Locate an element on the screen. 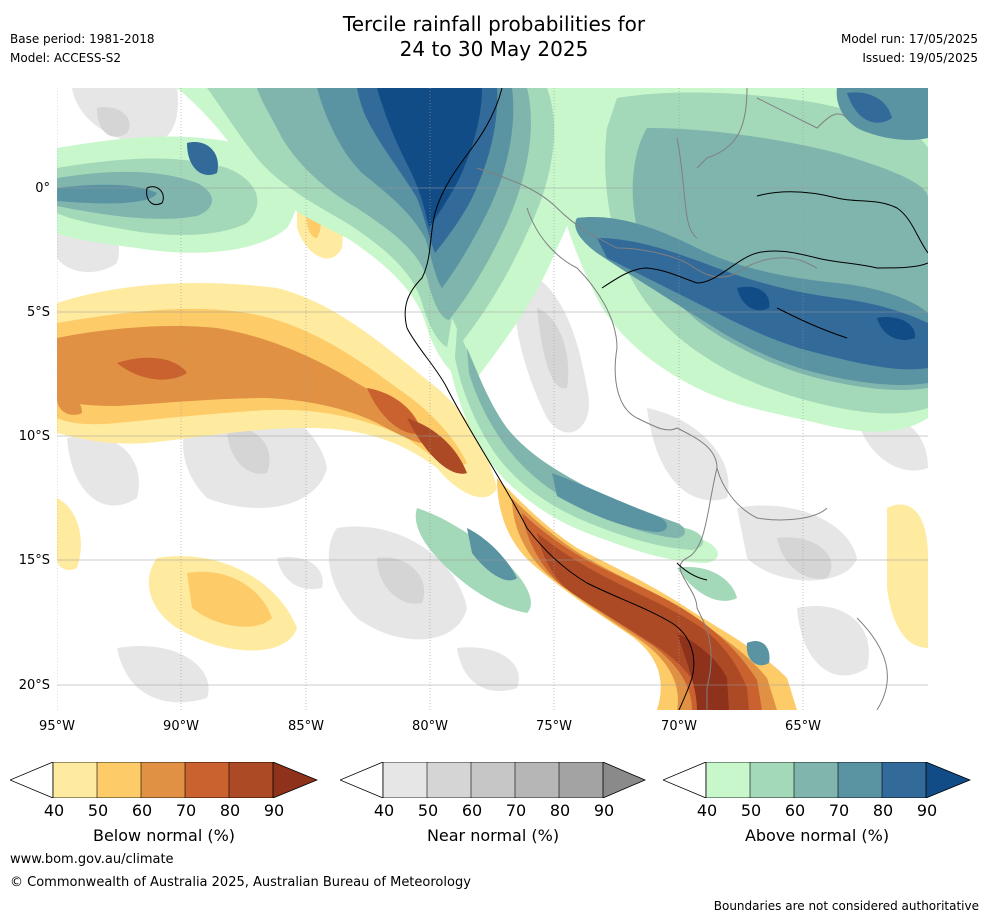  model-run: Model run: 17/05/2025 is located at coordinates (909, 39).